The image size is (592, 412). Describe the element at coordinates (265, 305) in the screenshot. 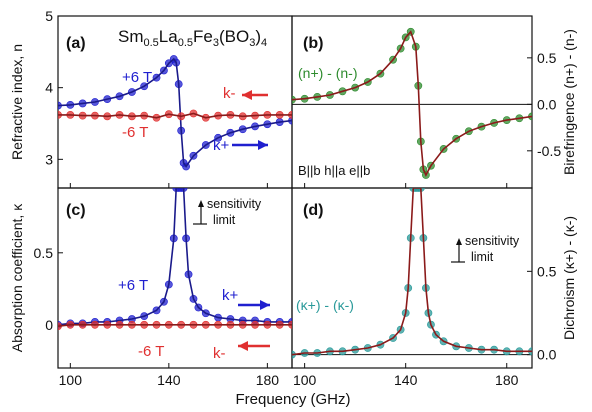

I see `k-plus-arrow-c-head` at that location.